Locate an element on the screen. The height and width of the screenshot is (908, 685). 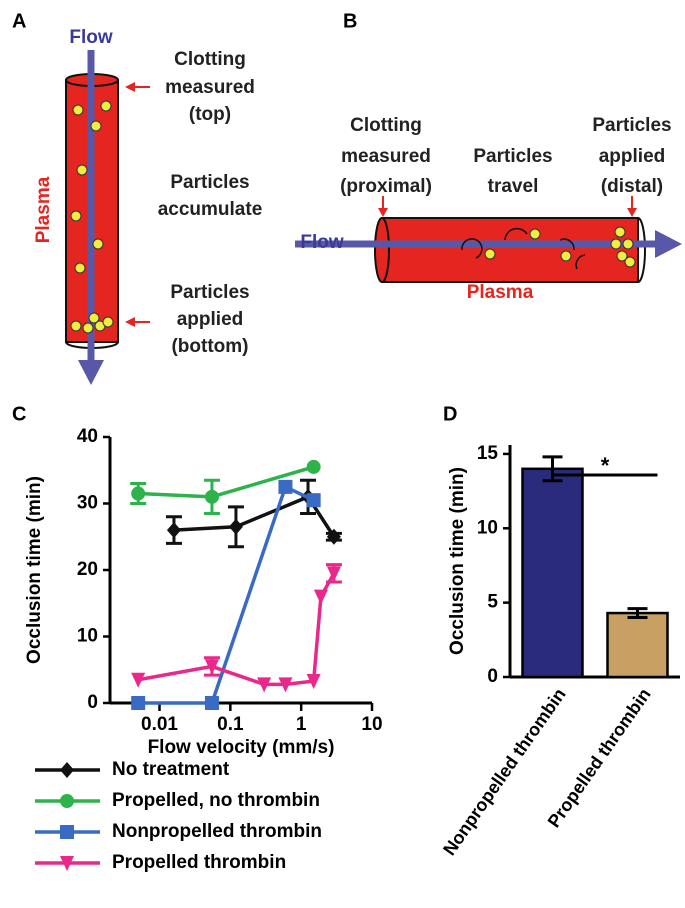
significance-label: * is located at coordinates (605, 465).